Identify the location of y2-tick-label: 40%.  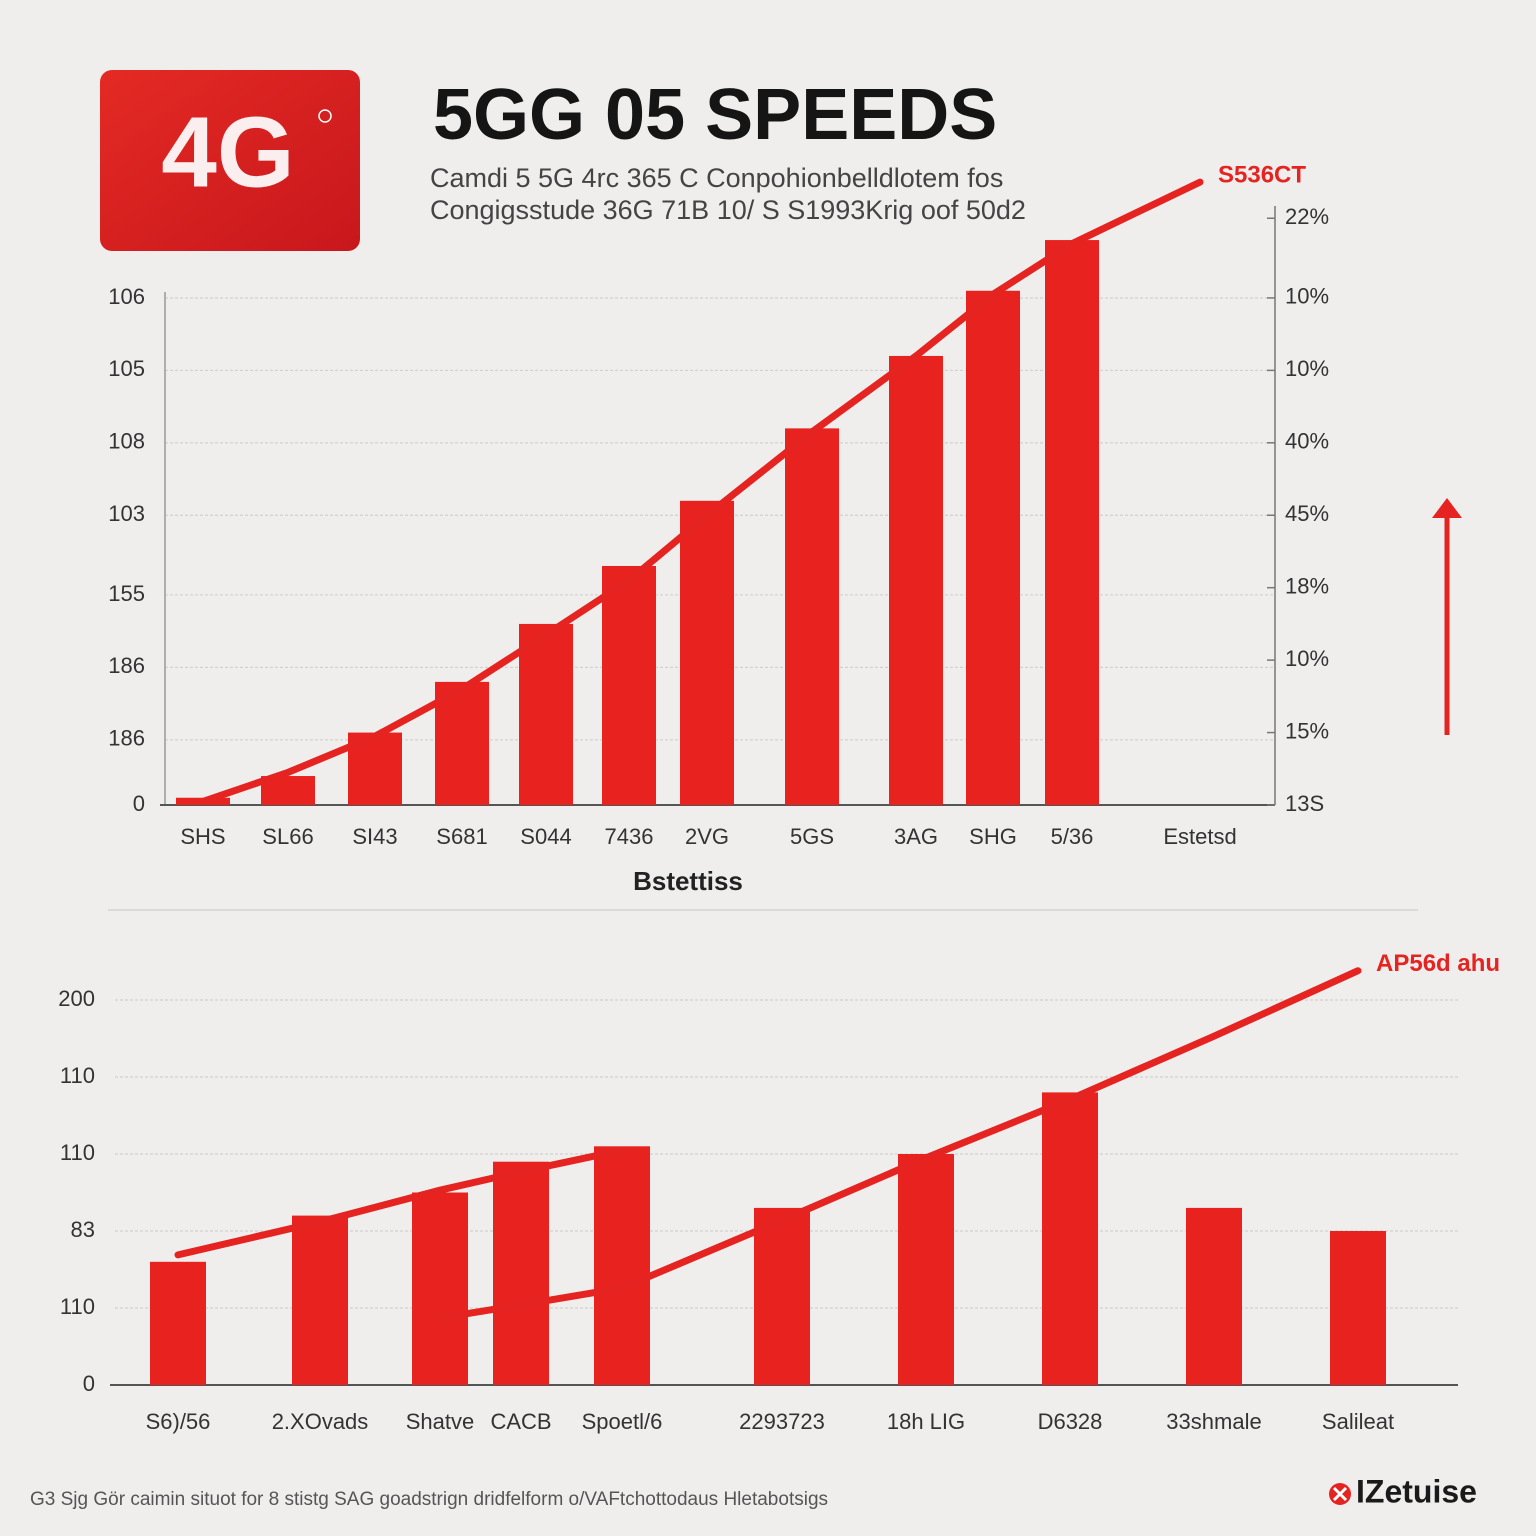
(1307, 441).